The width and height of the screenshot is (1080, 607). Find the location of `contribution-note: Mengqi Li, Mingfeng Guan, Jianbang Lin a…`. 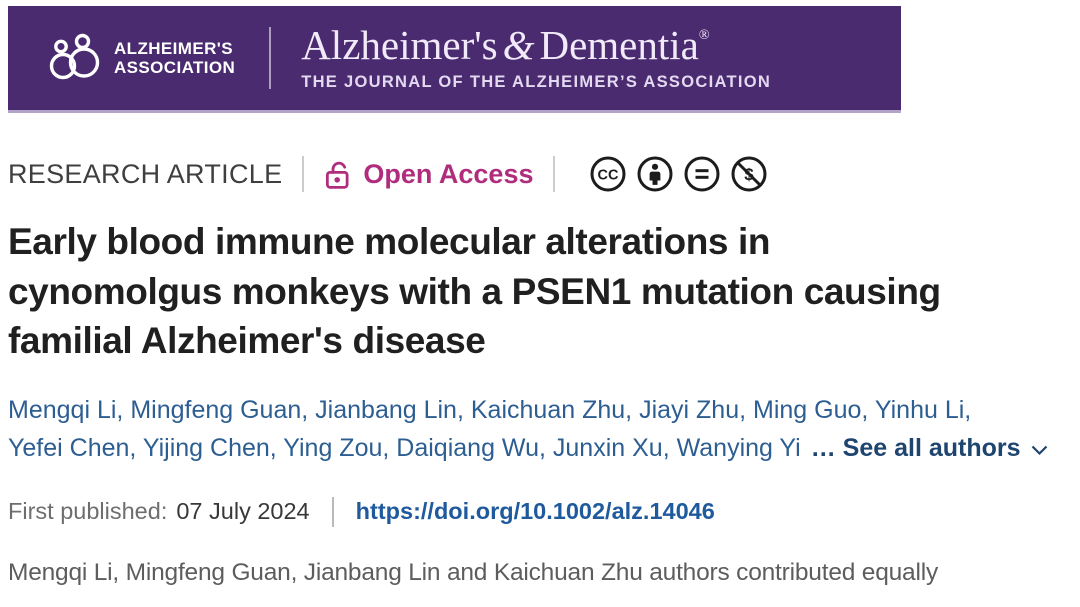

contribution-note: Mengqi Li, Mingfeng Guan, Jianbang Lin a… is located at coordinates (473, 572).